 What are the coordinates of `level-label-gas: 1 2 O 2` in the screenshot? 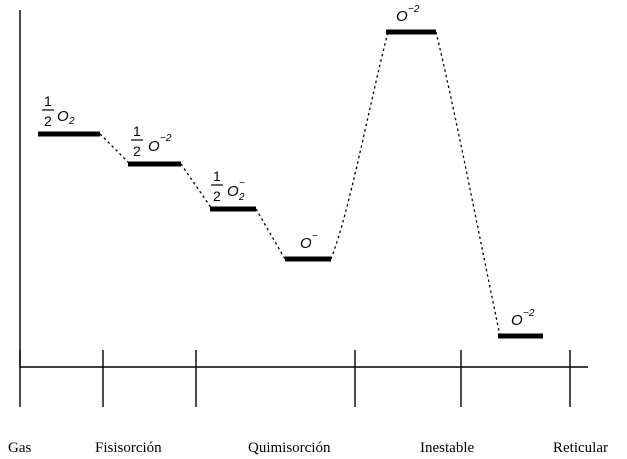 It's located at (58, 111).